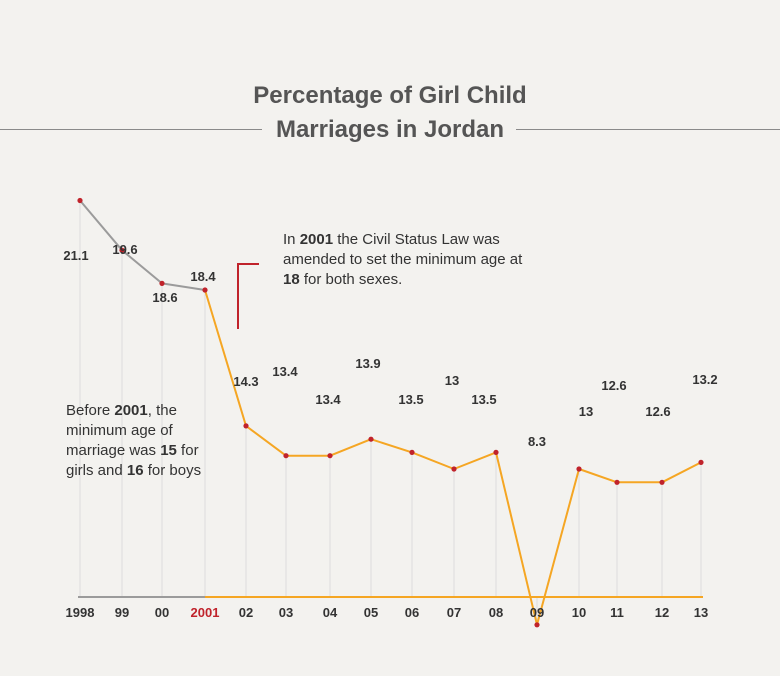  Describe the element at coordinates (496, 612) in the screenshot. I see `x-tick-08: 08` at that location.